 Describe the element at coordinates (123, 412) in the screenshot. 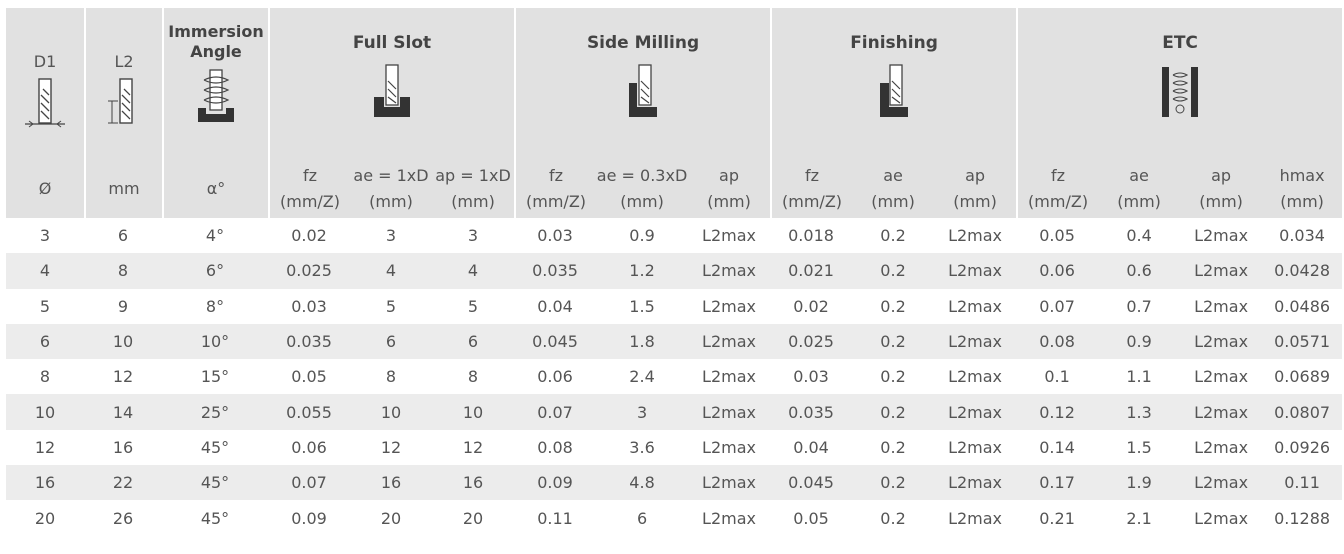

I see `table-cell: 14` at that location.